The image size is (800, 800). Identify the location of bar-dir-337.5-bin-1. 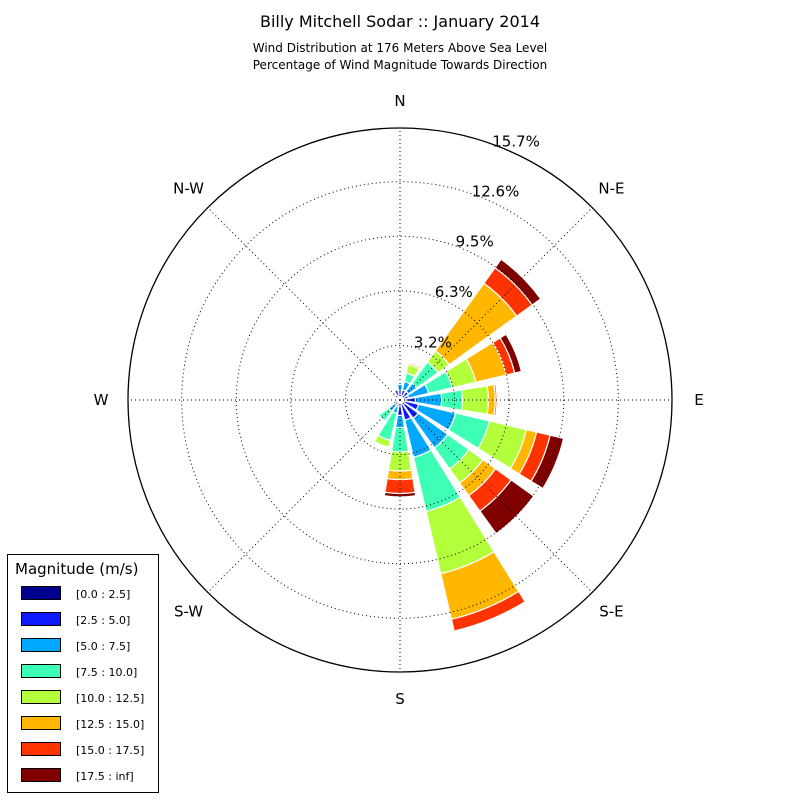
(397, 395).